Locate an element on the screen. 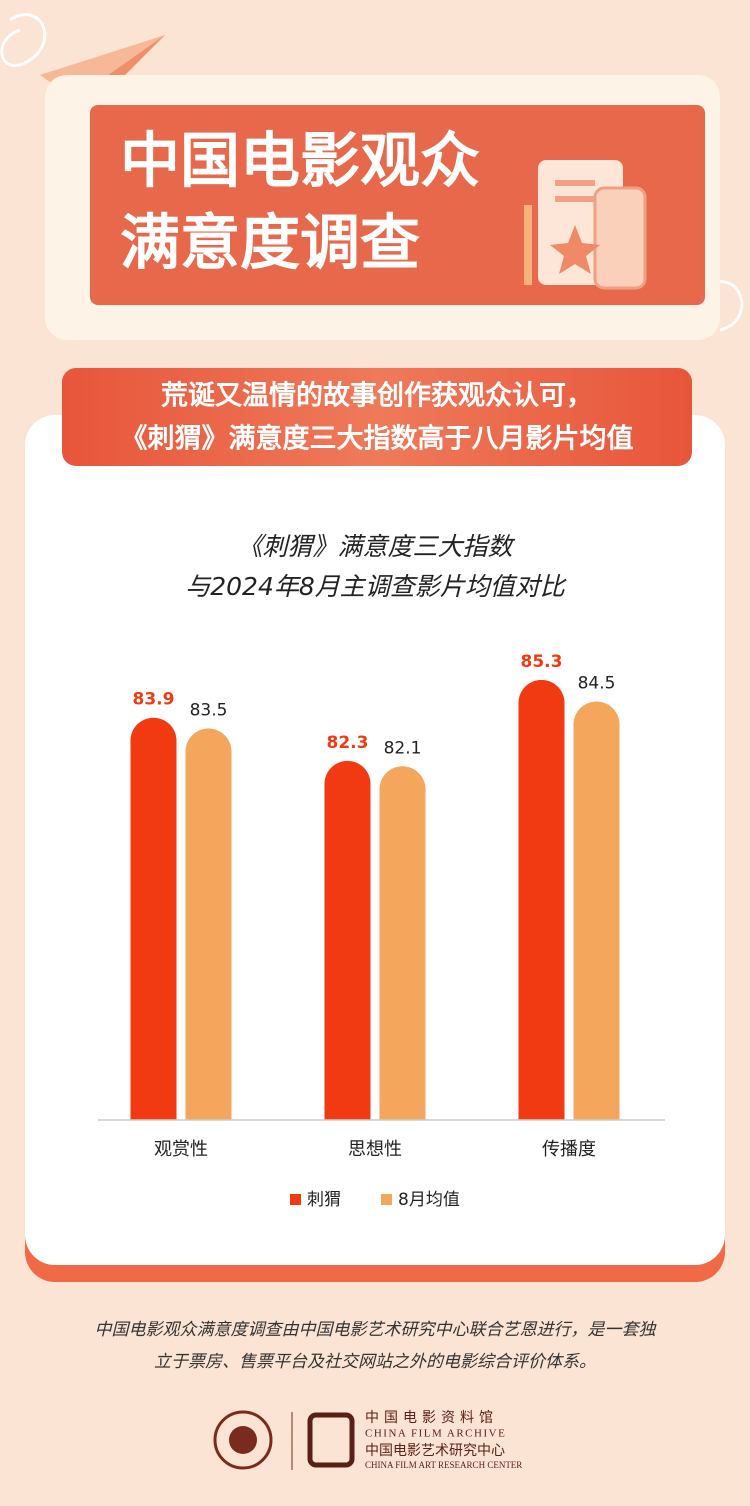 The width and height of the screenshot is (750, 1506). org-name: 中国电影资料馆 is located at coordinates (431, 1418).